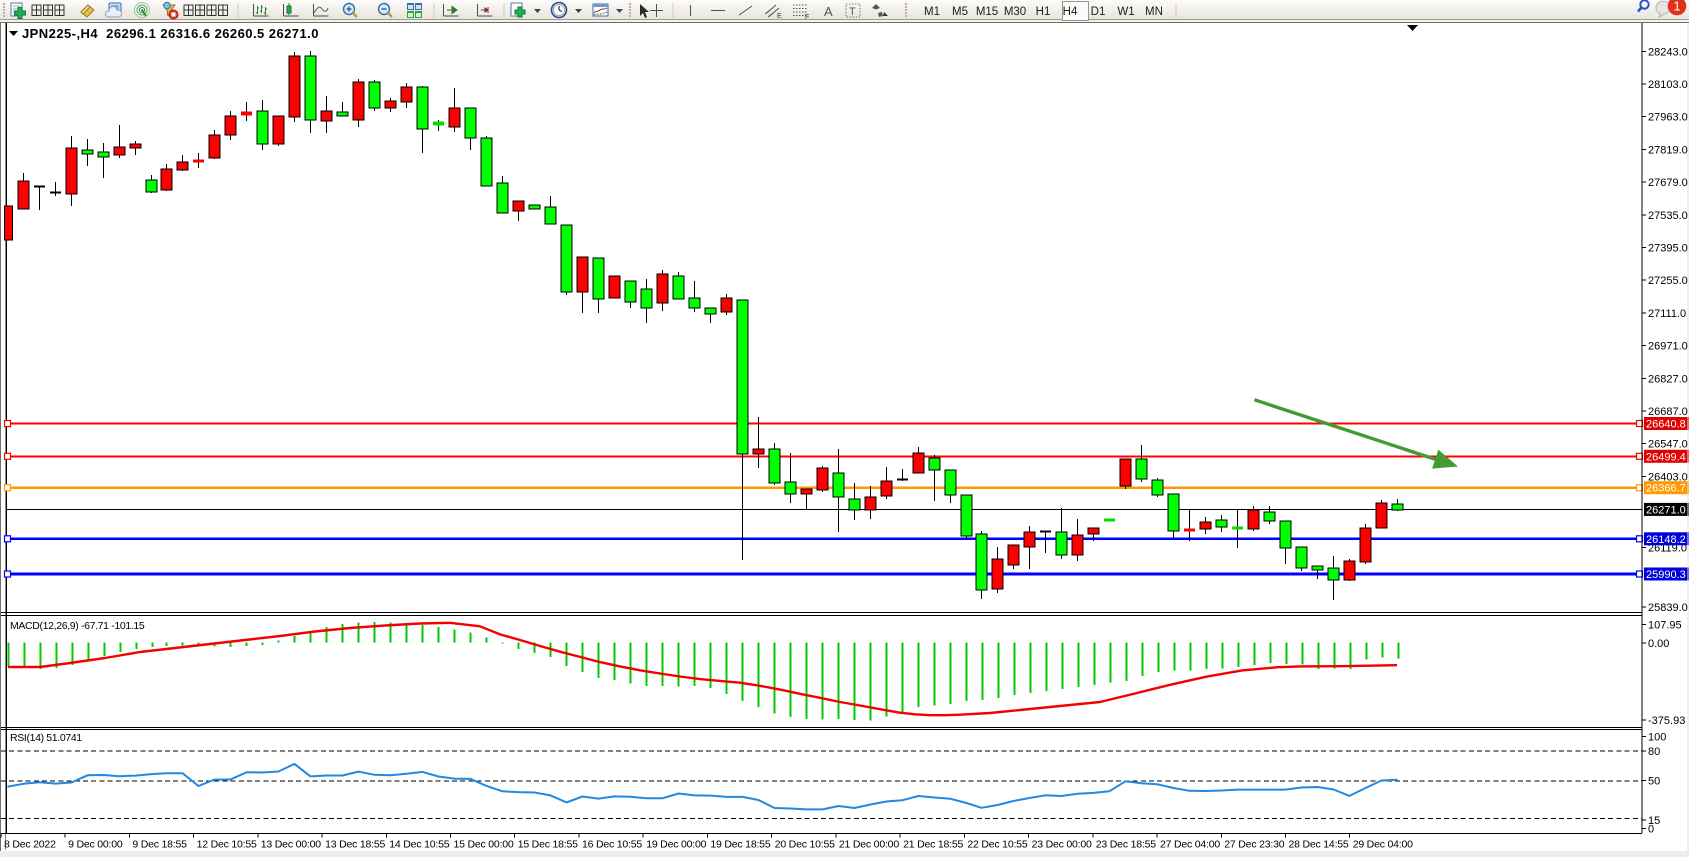  I want to click on svg-text: 26971.0, so click(1668, 346).